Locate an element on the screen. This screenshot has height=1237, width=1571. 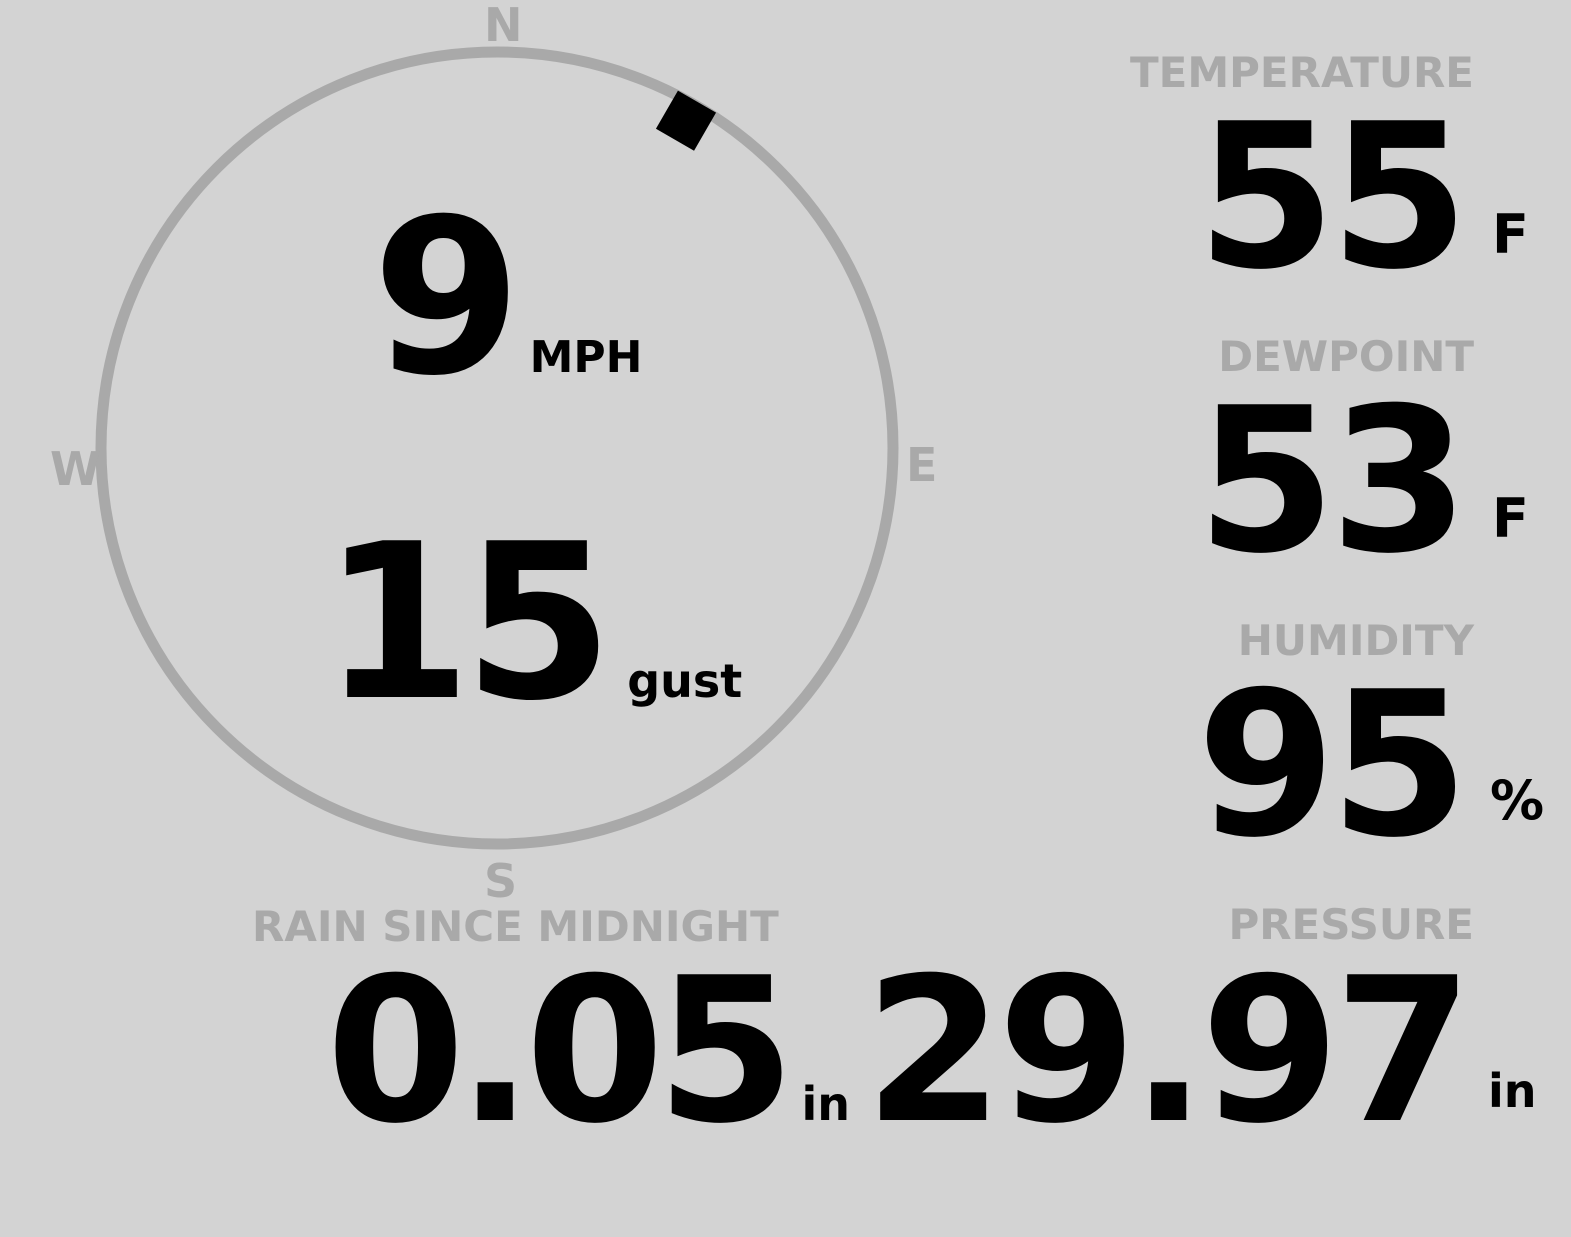
humidity-unit: % is located at coordinates (1517, 800).